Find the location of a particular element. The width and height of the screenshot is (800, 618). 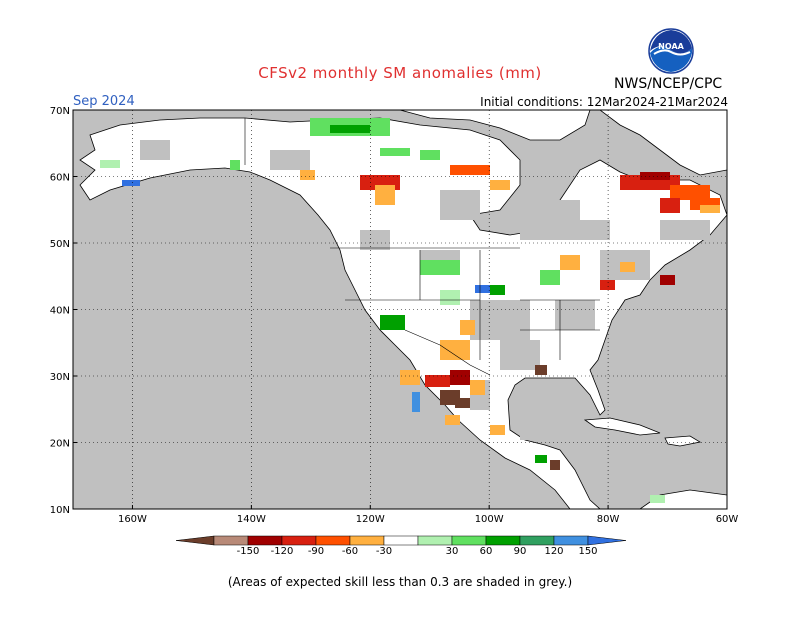

colorbar-max-arrow is located at coordinates (607, 540).